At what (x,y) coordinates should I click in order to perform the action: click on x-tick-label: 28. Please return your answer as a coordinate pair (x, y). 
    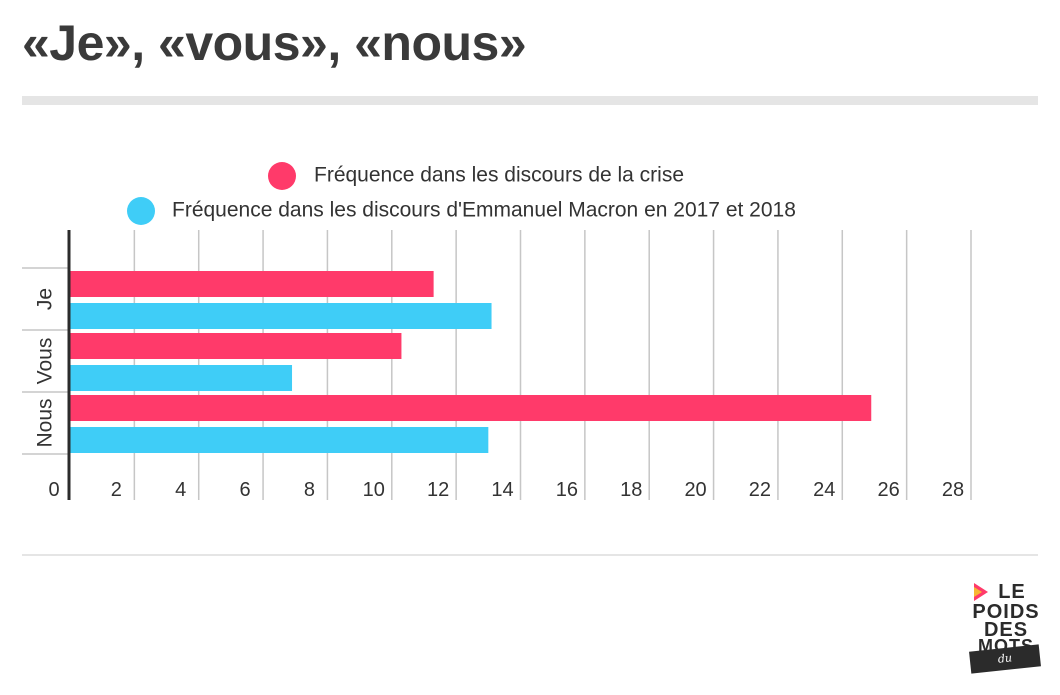
    Looking at the image, I should click on (953, 490).